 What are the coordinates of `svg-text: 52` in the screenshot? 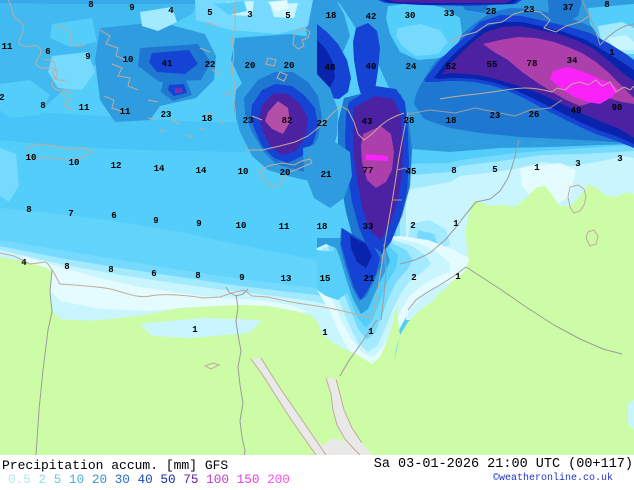 It's located at (451, 67).